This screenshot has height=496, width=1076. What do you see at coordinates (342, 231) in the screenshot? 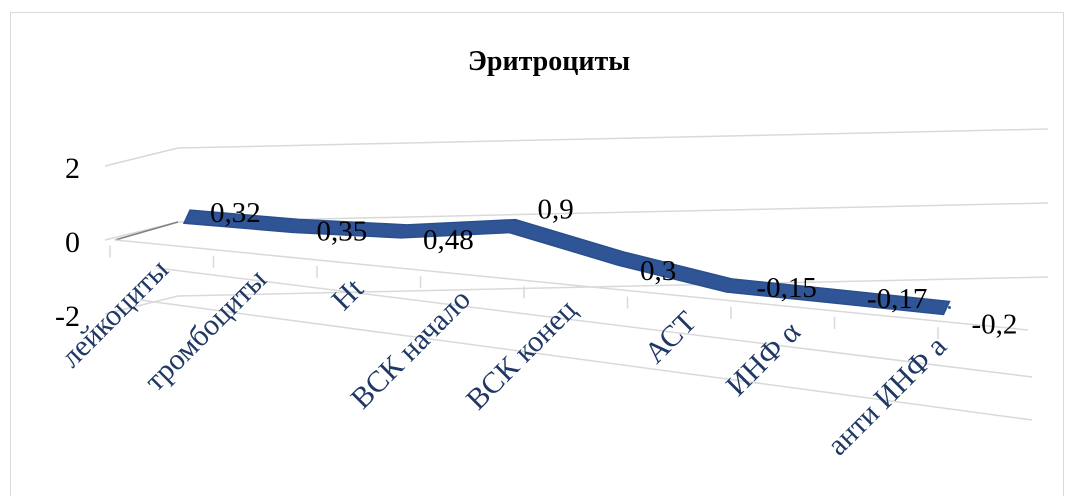
I see `data-label-1: 0,35` at bounding box center [342, 231].